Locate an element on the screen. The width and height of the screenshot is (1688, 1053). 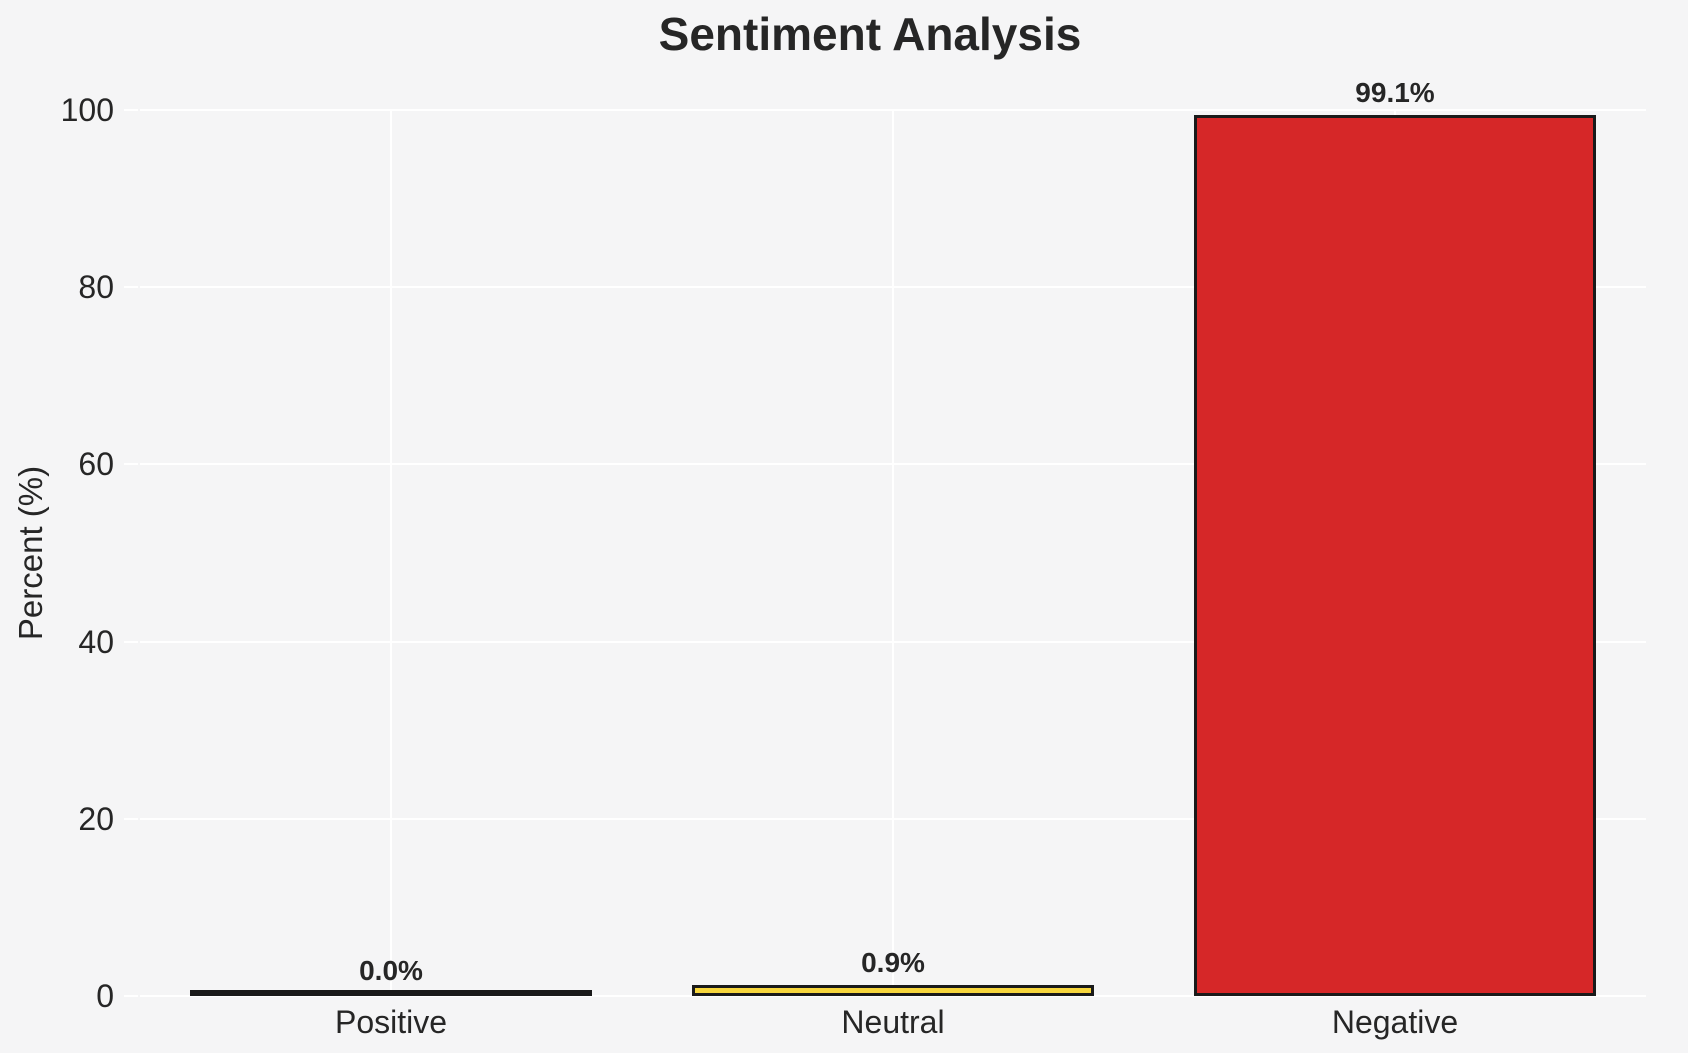
value-label-neutral: 0.9% is located at coordinates (893, 962).